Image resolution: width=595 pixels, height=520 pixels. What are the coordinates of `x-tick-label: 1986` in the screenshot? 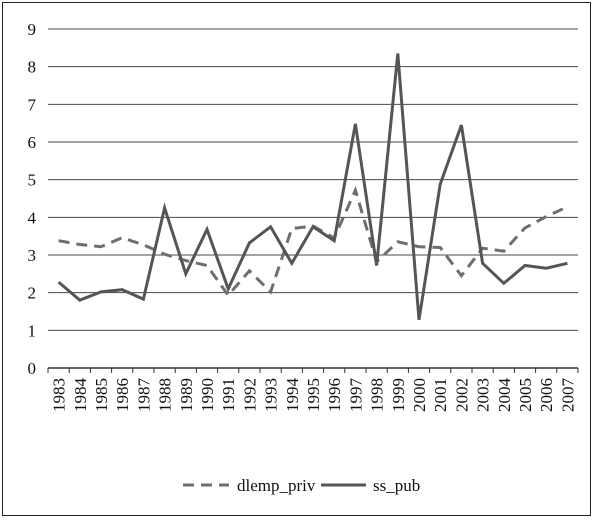 It's located at (122, 395).